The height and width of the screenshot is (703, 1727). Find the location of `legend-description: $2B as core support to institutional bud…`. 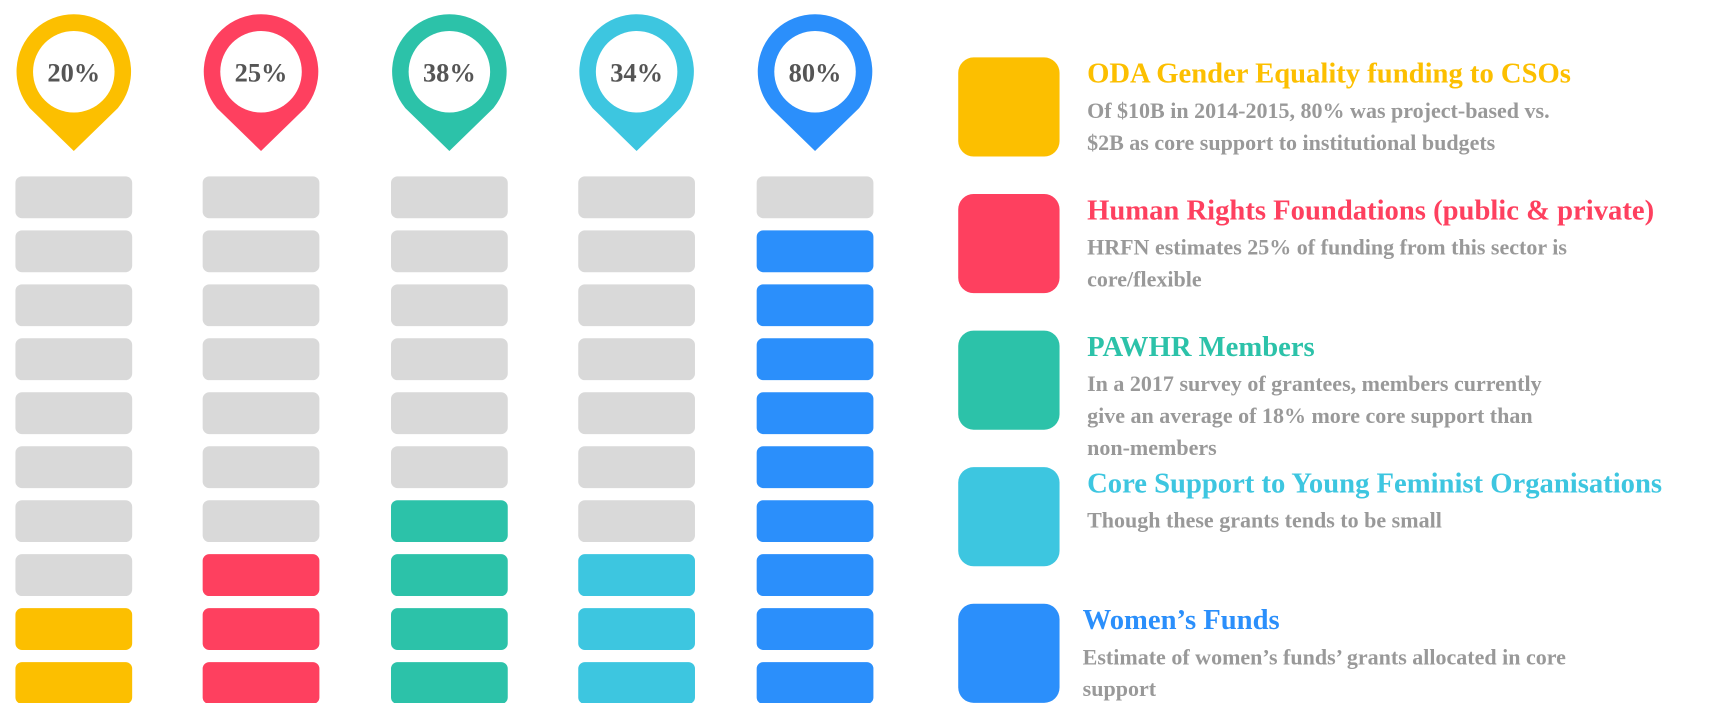

legend-description: $2B as core support to institutional bud… is located at coordinates (1291, 142).